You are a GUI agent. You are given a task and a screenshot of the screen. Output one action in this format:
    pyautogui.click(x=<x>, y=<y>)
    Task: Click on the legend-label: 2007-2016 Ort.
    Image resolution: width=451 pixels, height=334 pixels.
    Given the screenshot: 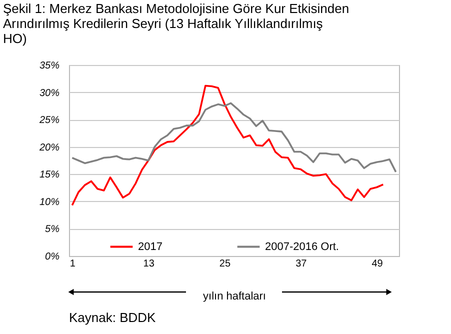 What is the action you would take?
    pyautogui.click(x=302, y=246)
    